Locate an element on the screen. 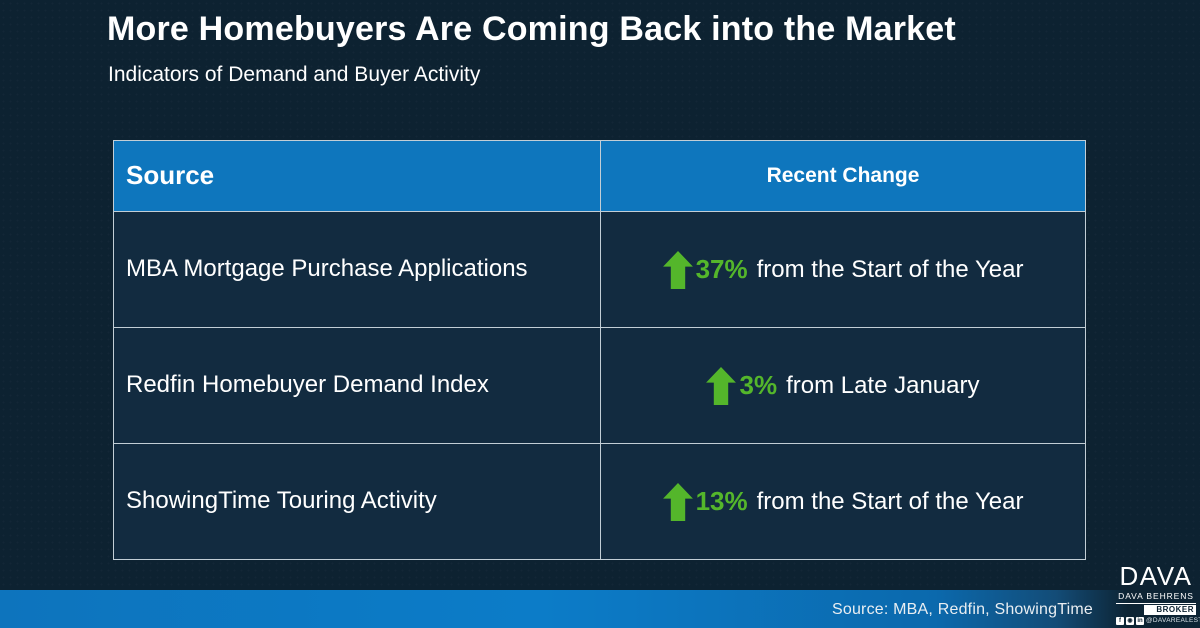 This screenshot has width=1200, height=628. header-cell-source: Source is located at coordinates (357, 176).